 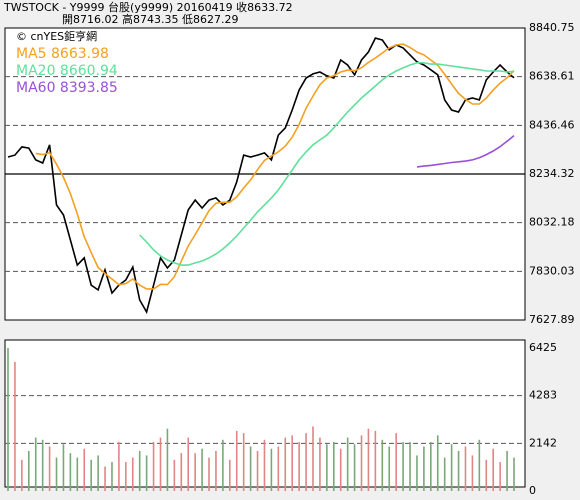 What do you see at coordinates (543, 395) in the screenshot?
I see `y-tick-label: 4283` at bounding box center [543, 395].